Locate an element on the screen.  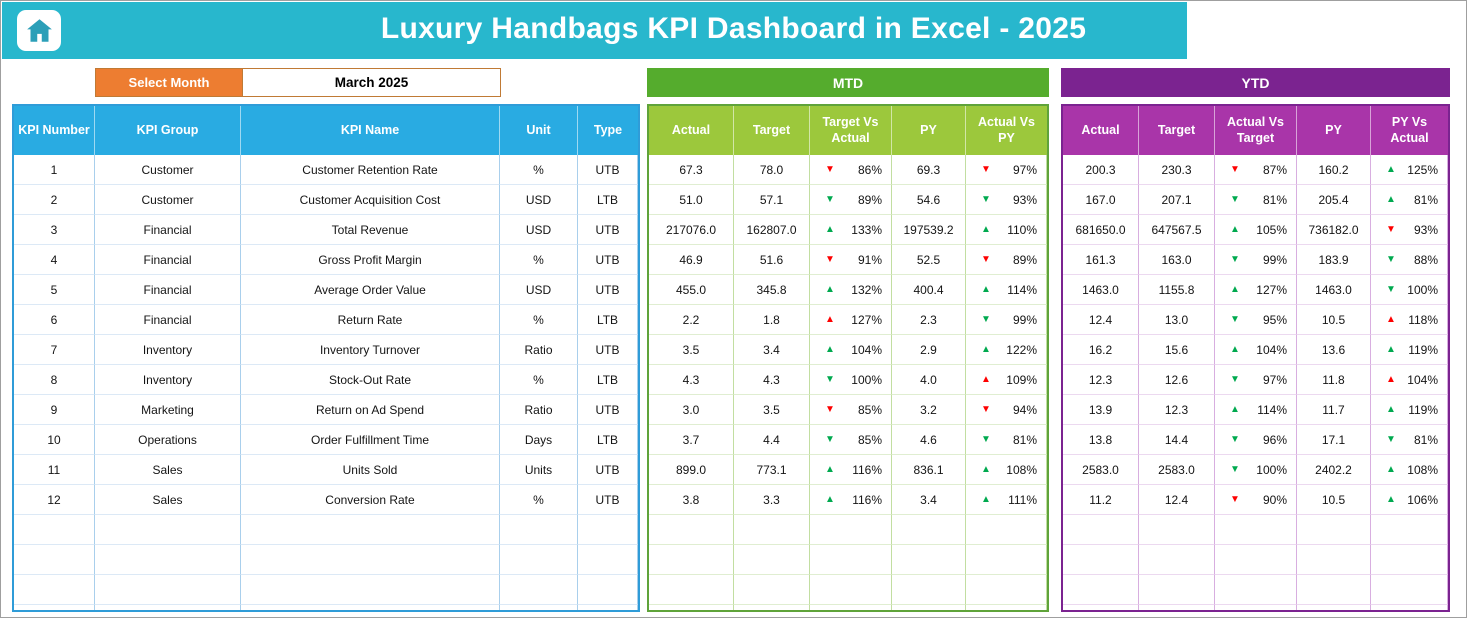
month-picker: Select Month March 2025 is located at coordinates (298, 82).